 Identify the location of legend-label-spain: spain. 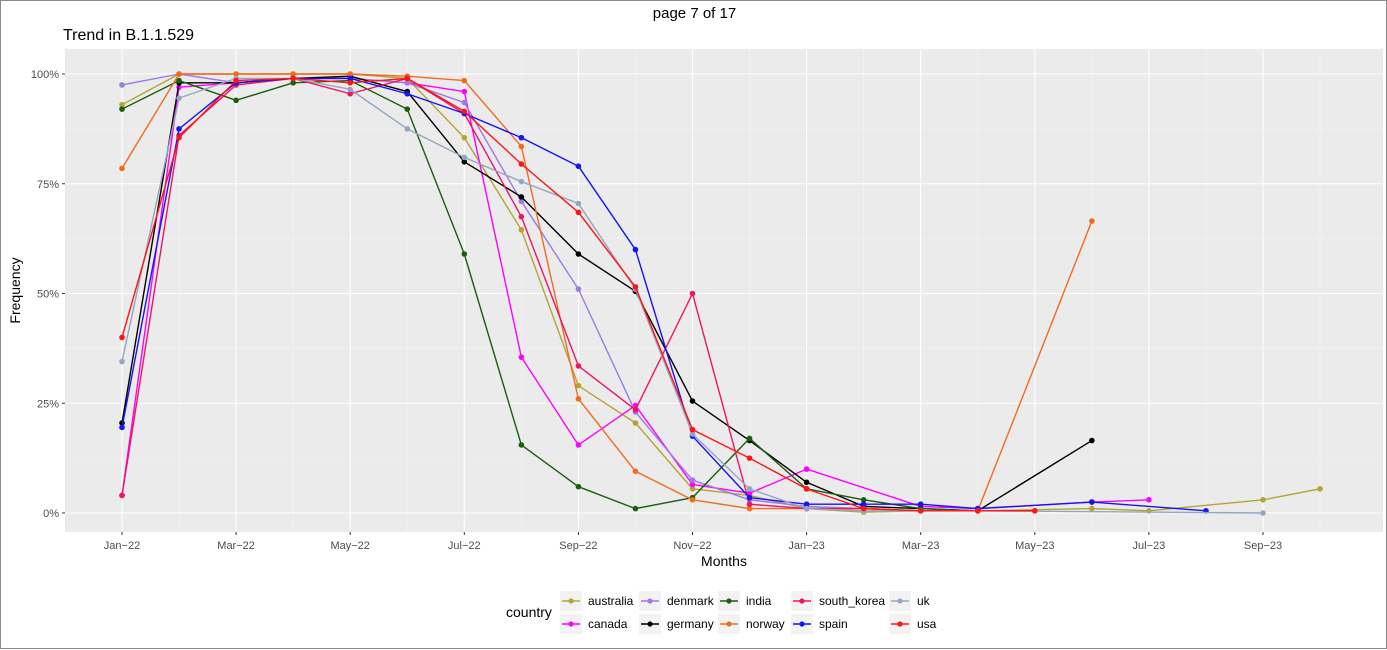
(833, 624).